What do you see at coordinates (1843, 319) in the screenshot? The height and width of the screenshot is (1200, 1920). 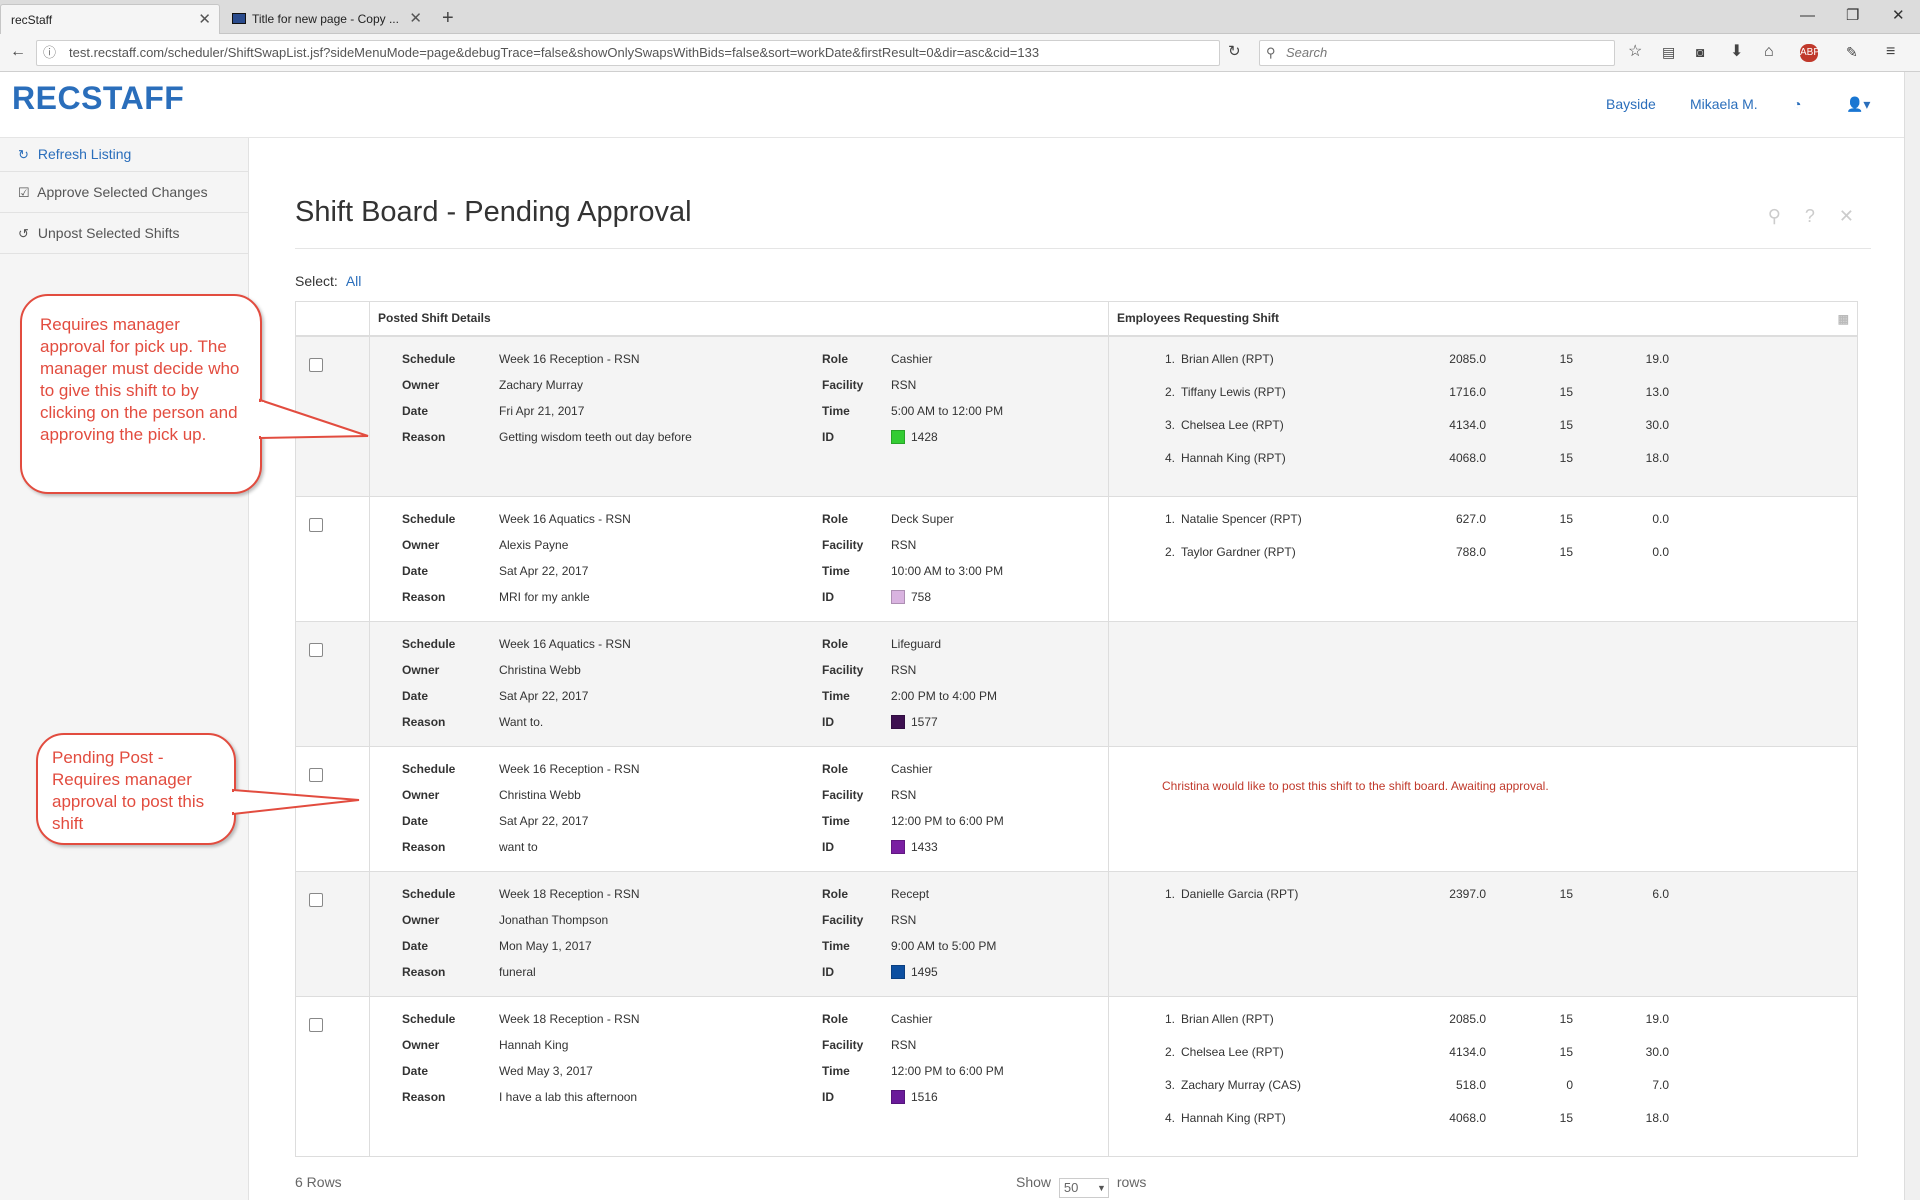 I see `column-settings-icon: ▦` at bounding box center [1843, 319].